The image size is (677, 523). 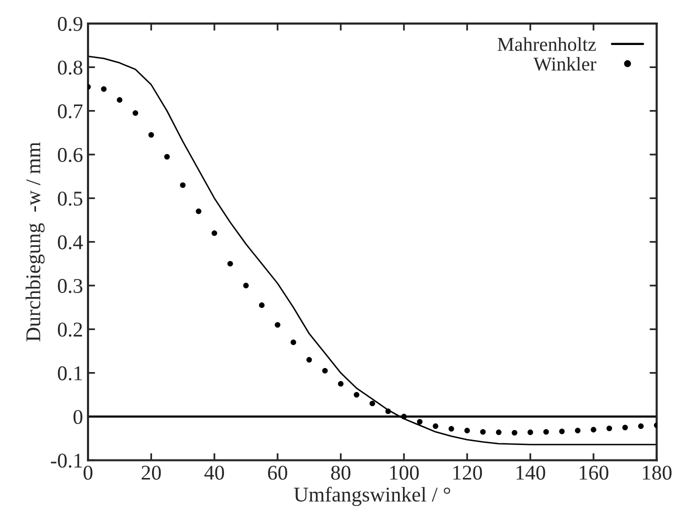 What do you see at coordinates (70, 286) in the screenshot?
I see `y-tick-label: 0.3` at bounding box center [70, 286].